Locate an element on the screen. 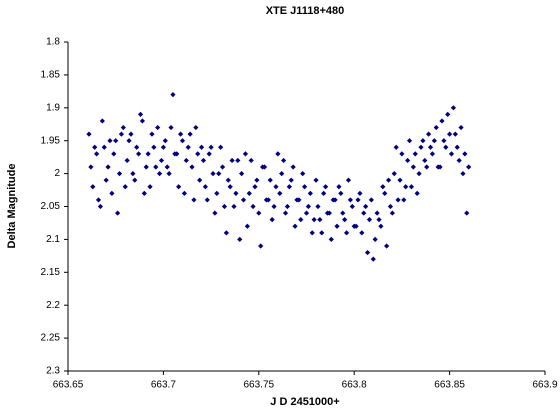  y-tick-label: 2 is located at coordinates (57, 173).